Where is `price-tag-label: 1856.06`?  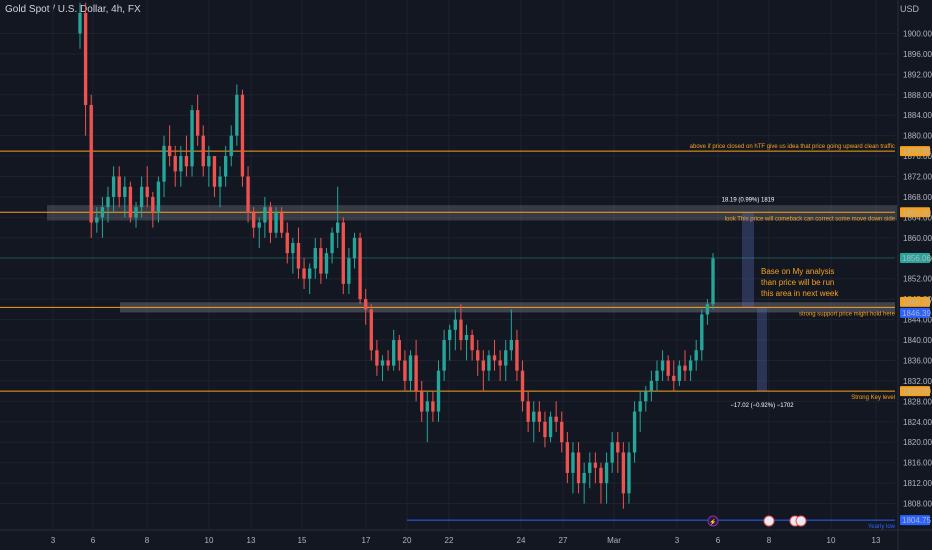
price-tag-label: 1856.06 is located at coordinates (916, 258).